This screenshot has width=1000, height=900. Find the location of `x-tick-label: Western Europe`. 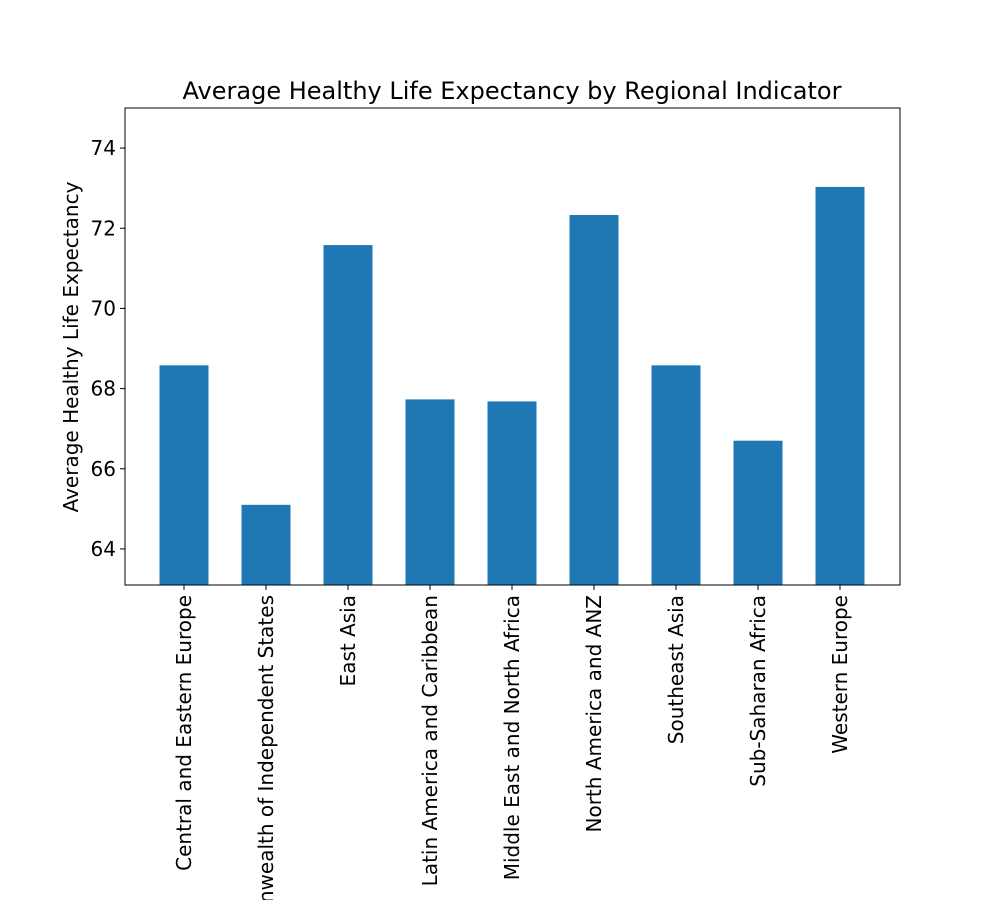

x-tick-label: Western Europe is located at coordinates (840, 674).